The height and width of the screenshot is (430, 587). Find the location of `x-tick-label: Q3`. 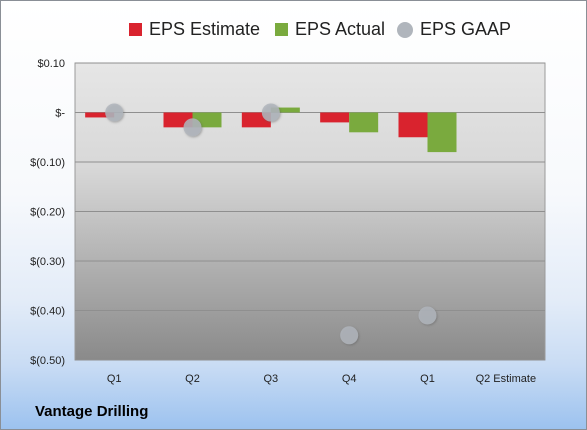

x-tick-label: Q3 is located at coordinates (270, 379).